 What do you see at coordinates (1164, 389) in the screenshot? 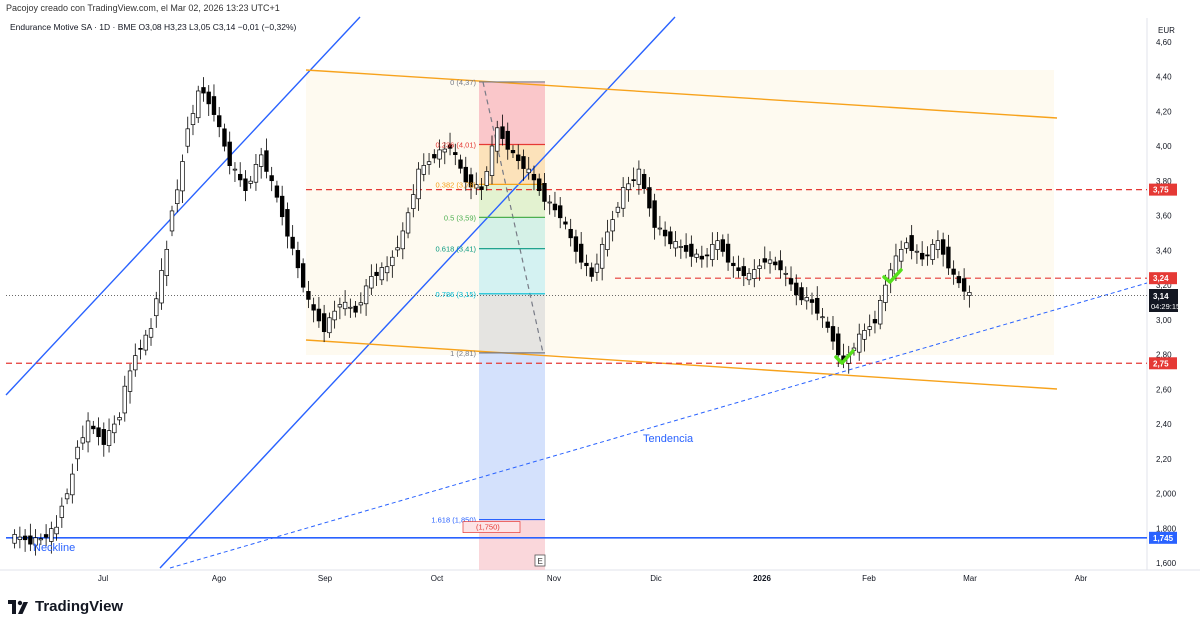
I see `price-tick-label: 2,60` at bounding box center [1164, 389].